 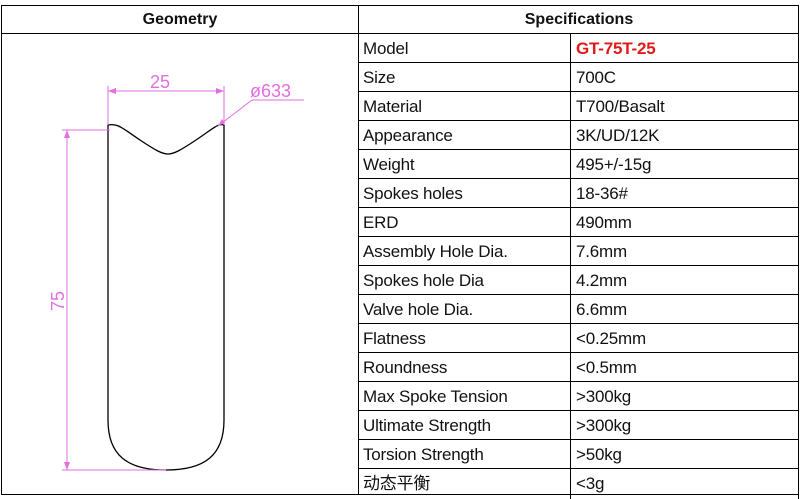 What do you see at coordinates (614, 164) in the screenshot?
I see `spec-value-weight: 495+/-15g` at bounding box center [614, 164].